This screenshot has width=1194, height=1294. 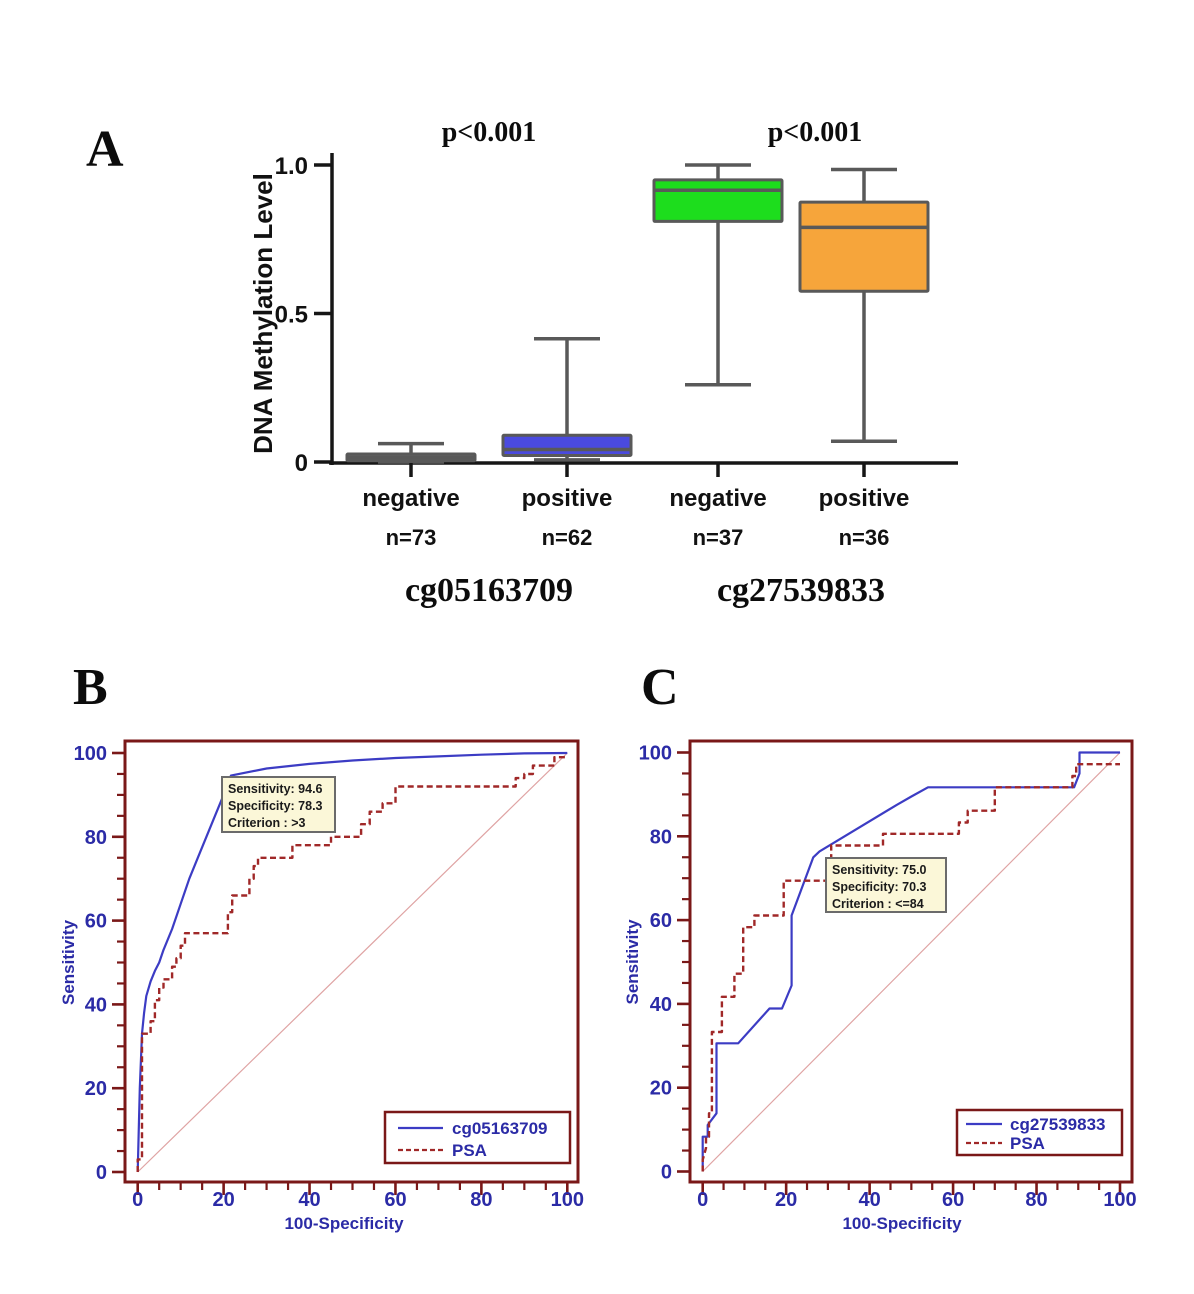 What do you see at coordinates (275, 789) in the screenshot?
I see `annotation-line: Sensitivity: 94.6` at bounding box center [275, 789].